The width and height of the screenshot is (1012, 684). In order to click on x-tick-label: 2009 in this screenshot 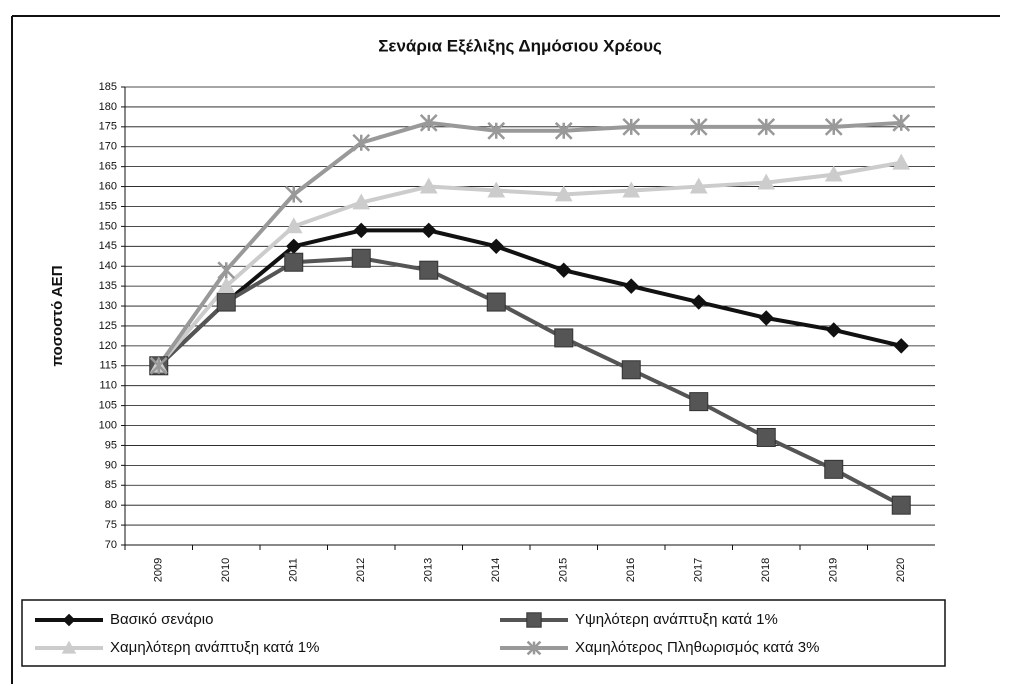, I will do `click(159, 570)`.